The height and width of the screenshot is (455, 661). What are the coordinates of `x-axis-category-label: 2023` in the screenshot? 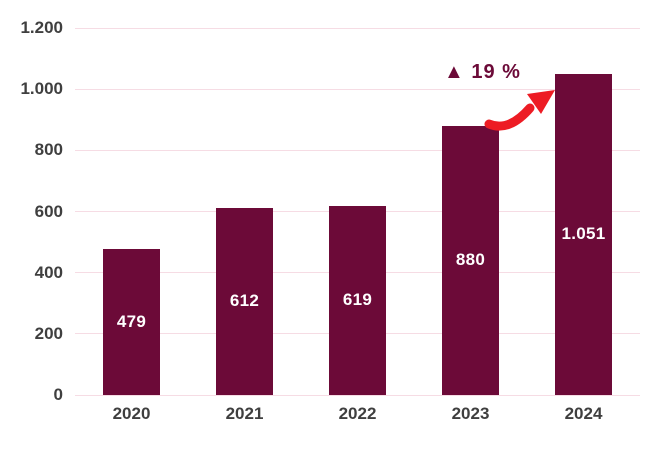 It's located at (470, 413).